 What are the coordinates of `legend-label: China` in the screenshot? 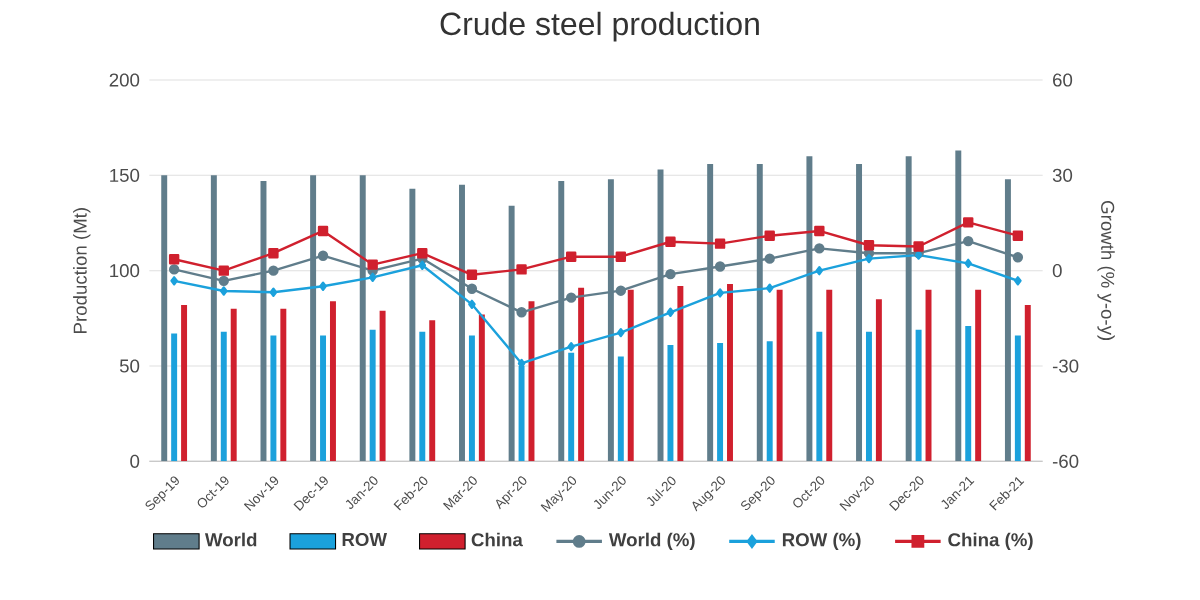 It's located at (497, 539).